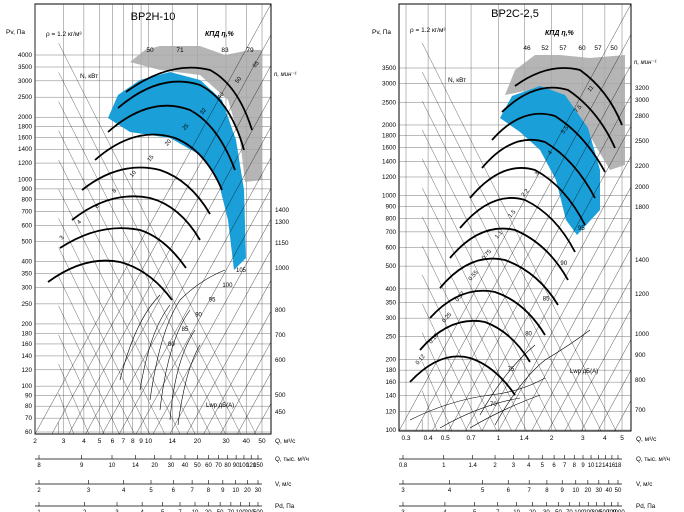 The width and height of the screenshot is (684, 512). Describe the element at coordinates (642, 334) in the screenshot. I see `speed-tick: 1000` at that location.